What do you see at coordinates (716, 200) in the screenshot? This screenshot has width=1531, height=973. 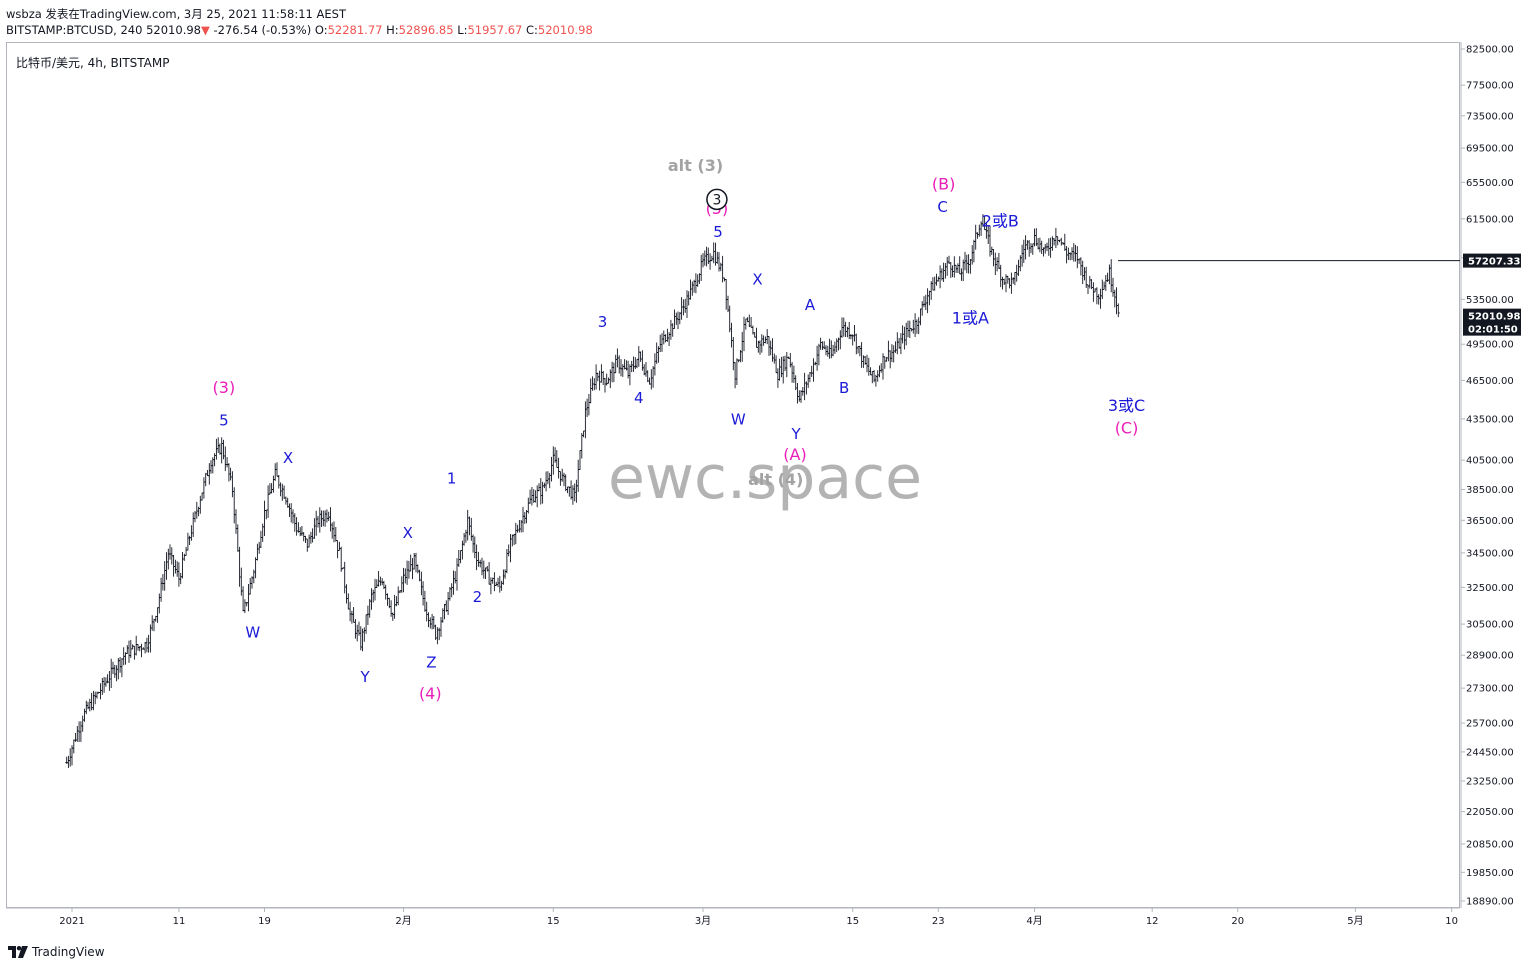 I see `circled-wave-label: 3` at bounding box center [716, 200].